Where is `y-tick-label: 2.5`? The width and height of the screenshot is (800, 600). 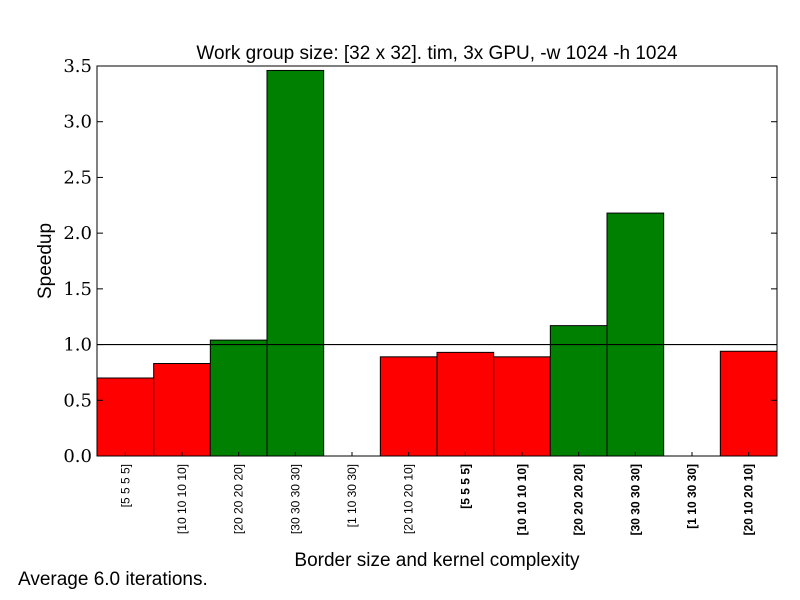 y-tick-label: 2.5 is located at coordinates (77, 177).